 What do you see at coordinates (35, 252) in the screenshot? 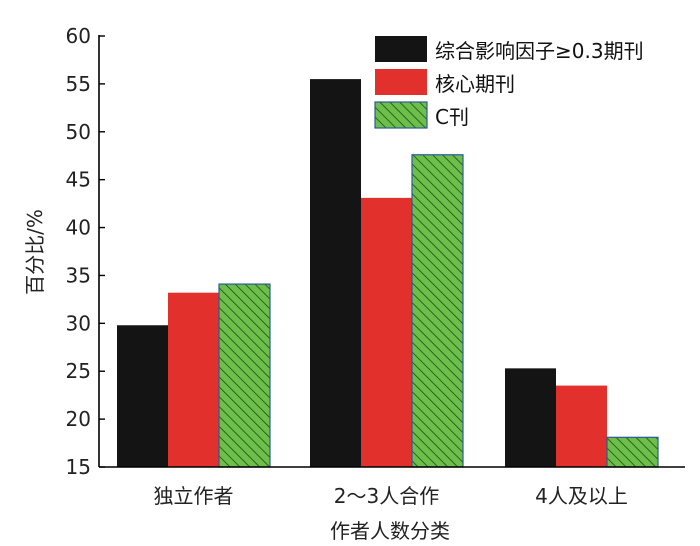
I see `y-axis-label: 百分比/%` at bounding box center [35, 252].